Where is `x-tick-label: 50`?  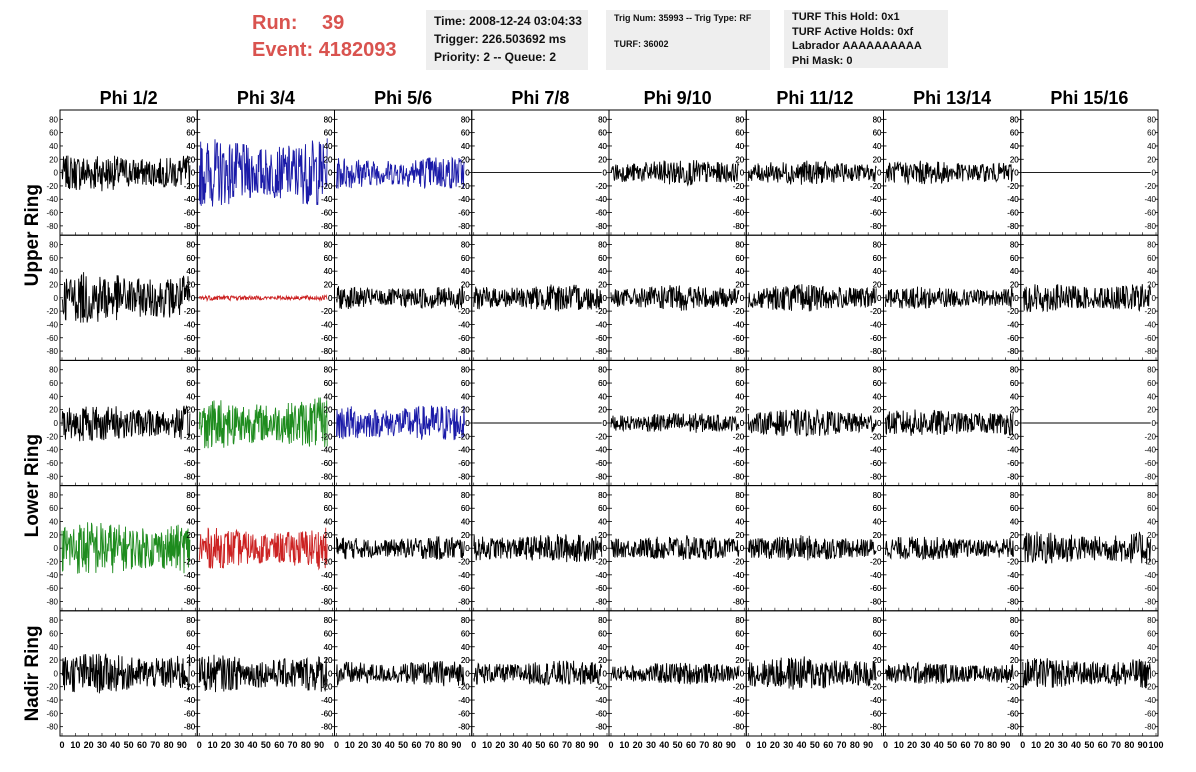
x-tick-label: 50 is located at coordinates (403, 745).